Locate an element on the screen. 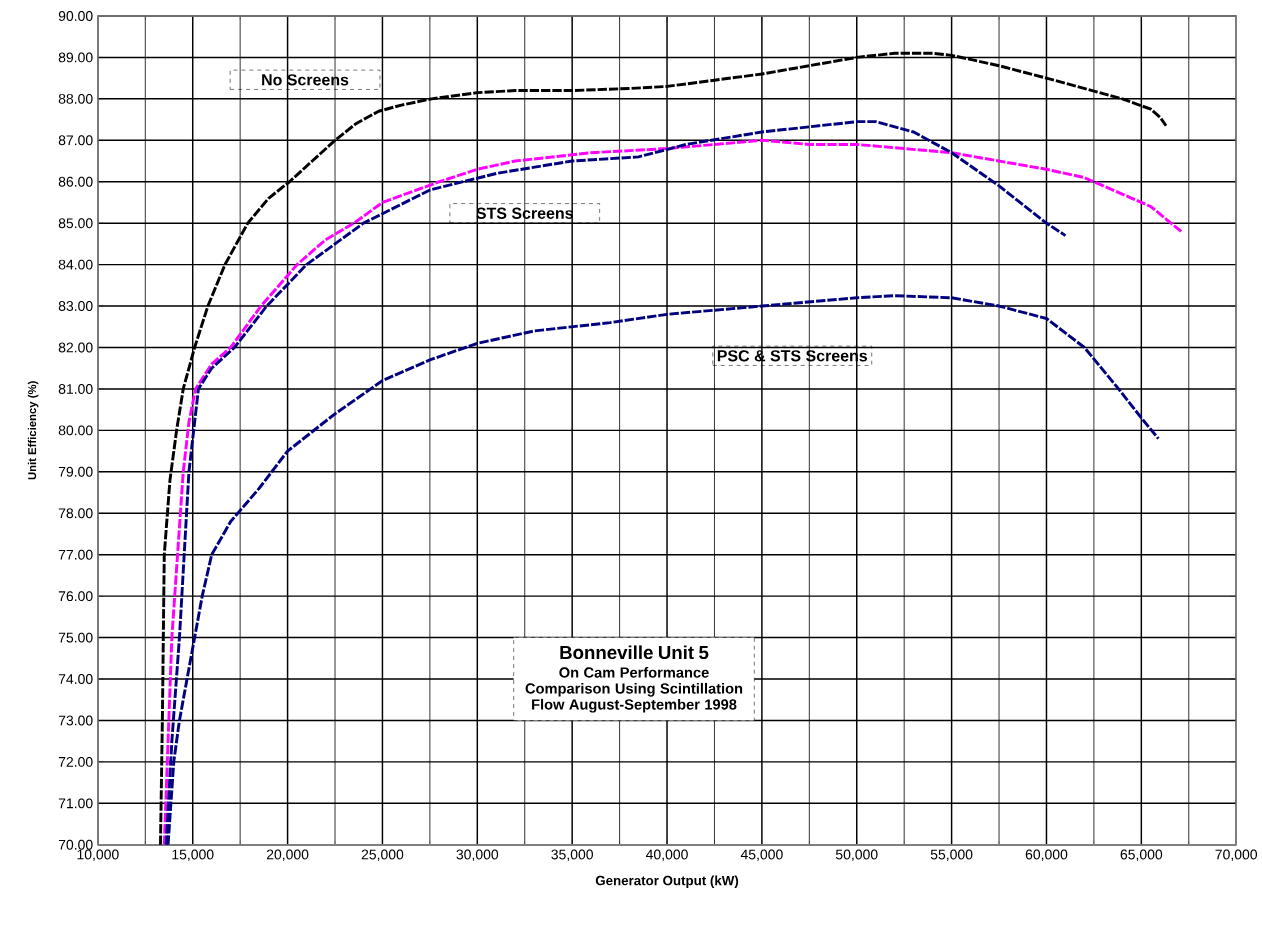 The image size is (1262, 932). y-tick-label: 83.00 is located at coordinates (75, 306).